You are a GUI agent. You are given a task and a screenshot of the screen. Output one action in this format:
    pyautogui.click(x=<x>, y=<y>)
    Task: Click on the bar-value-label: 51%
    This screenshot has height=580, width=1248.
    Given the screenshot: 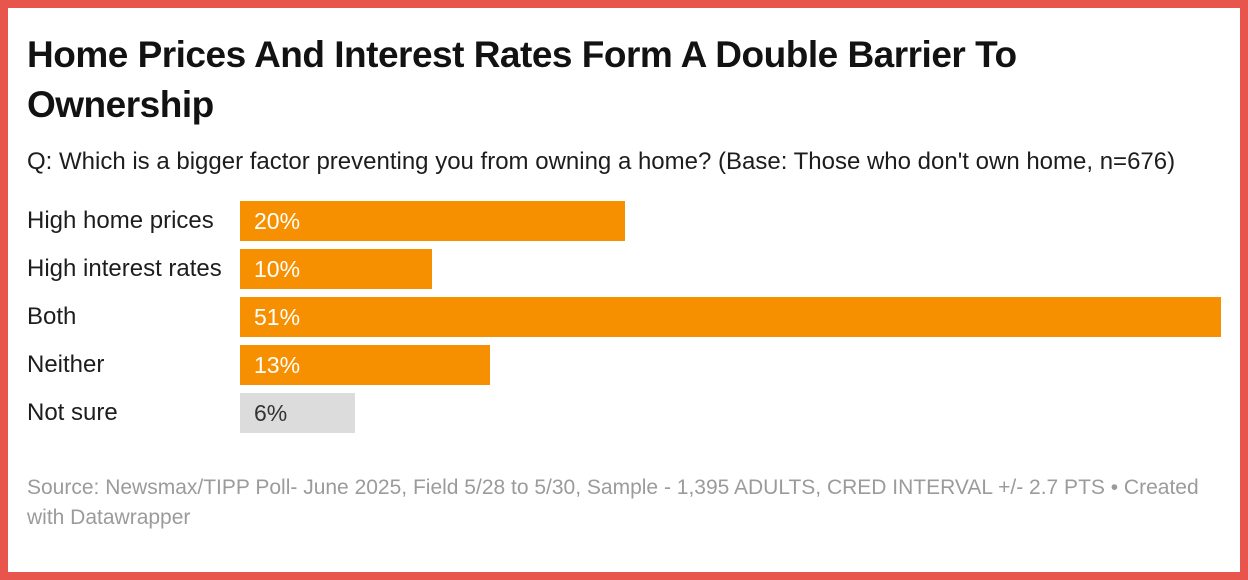 What is the action you would take?
    pyautogui.click(x=277, y=316)
    